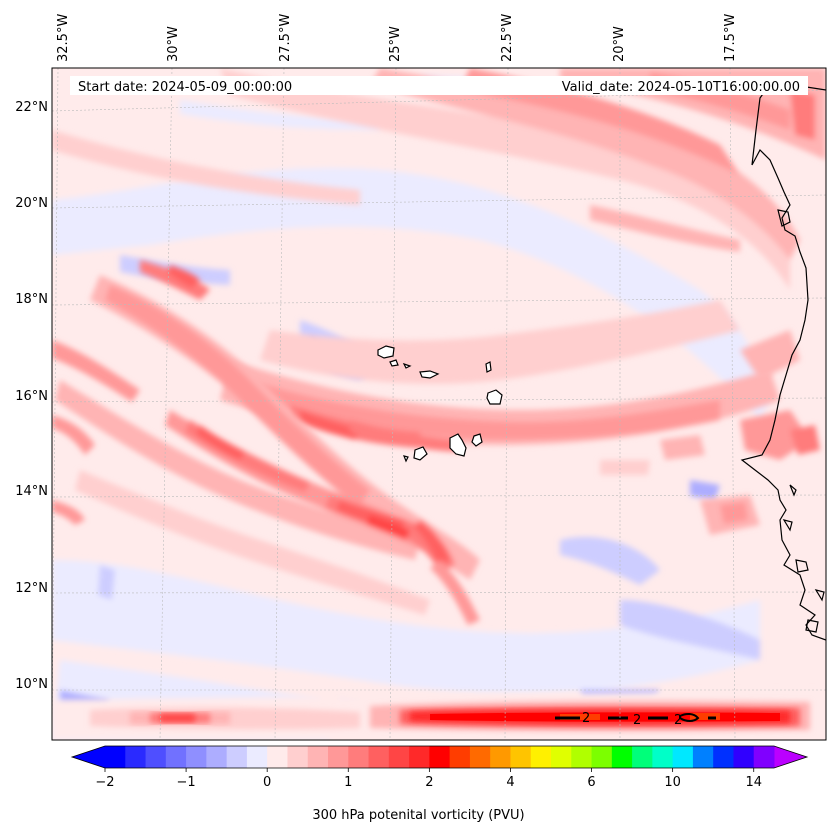 This screenshot has height=836, width=837. What do you see at coordinates (510, 782) in the screenshot?
I see `colorbar-tick-label: 4` at bounding box center [510, 782].